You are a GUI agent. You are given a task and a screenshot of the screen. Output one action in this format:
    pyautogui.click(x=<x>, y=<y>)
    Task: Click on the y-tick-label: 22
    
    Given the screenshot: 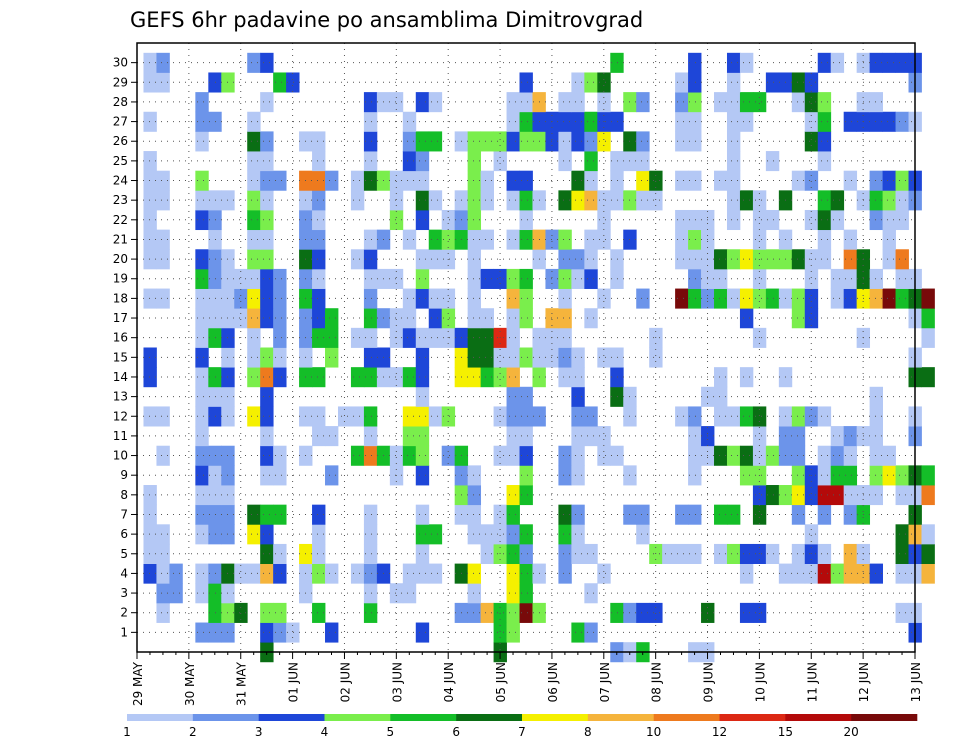 What is the action you would take?
    pyautogui.click(x=120, y=220)
    